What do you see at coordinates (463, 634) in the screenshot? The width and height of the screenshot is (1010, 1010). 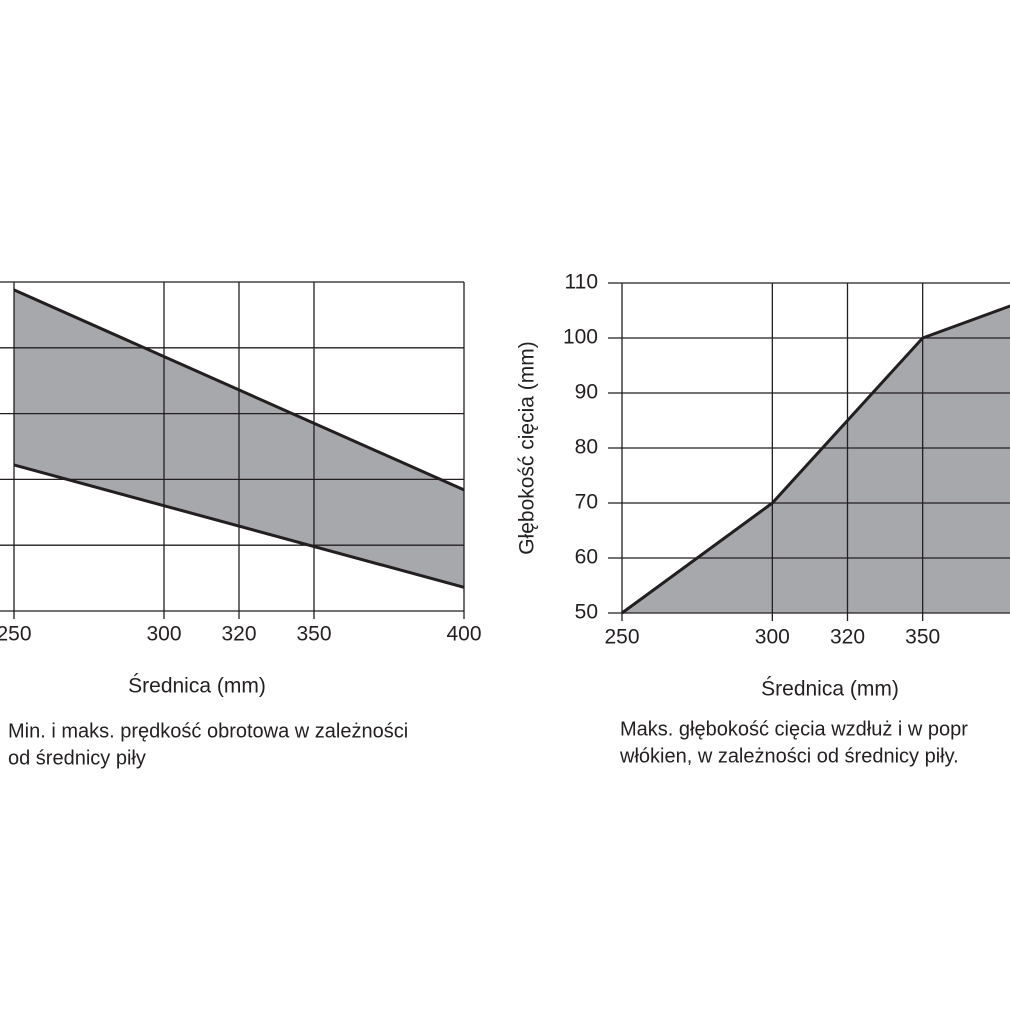 I see `x-tick-label: 400` at bounding box center [463, 634].